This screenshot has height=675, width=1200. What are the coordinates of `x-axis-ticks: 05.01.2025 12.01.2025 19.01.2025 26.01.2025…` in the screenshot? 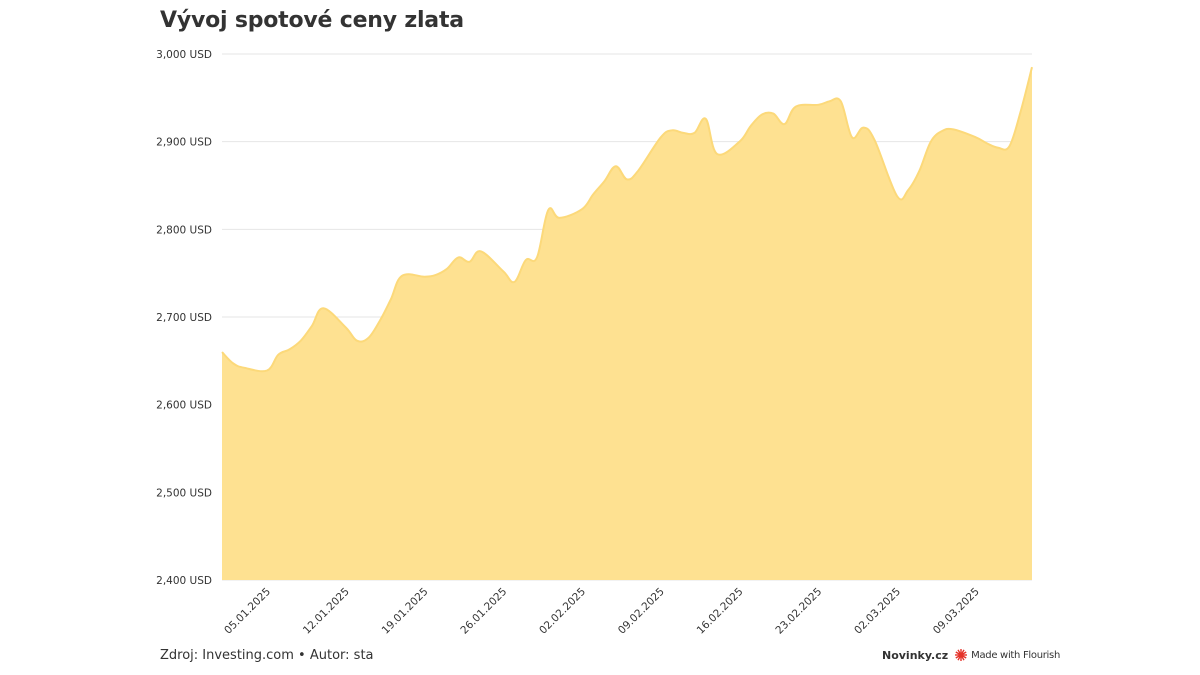 It's located at (602, 611).